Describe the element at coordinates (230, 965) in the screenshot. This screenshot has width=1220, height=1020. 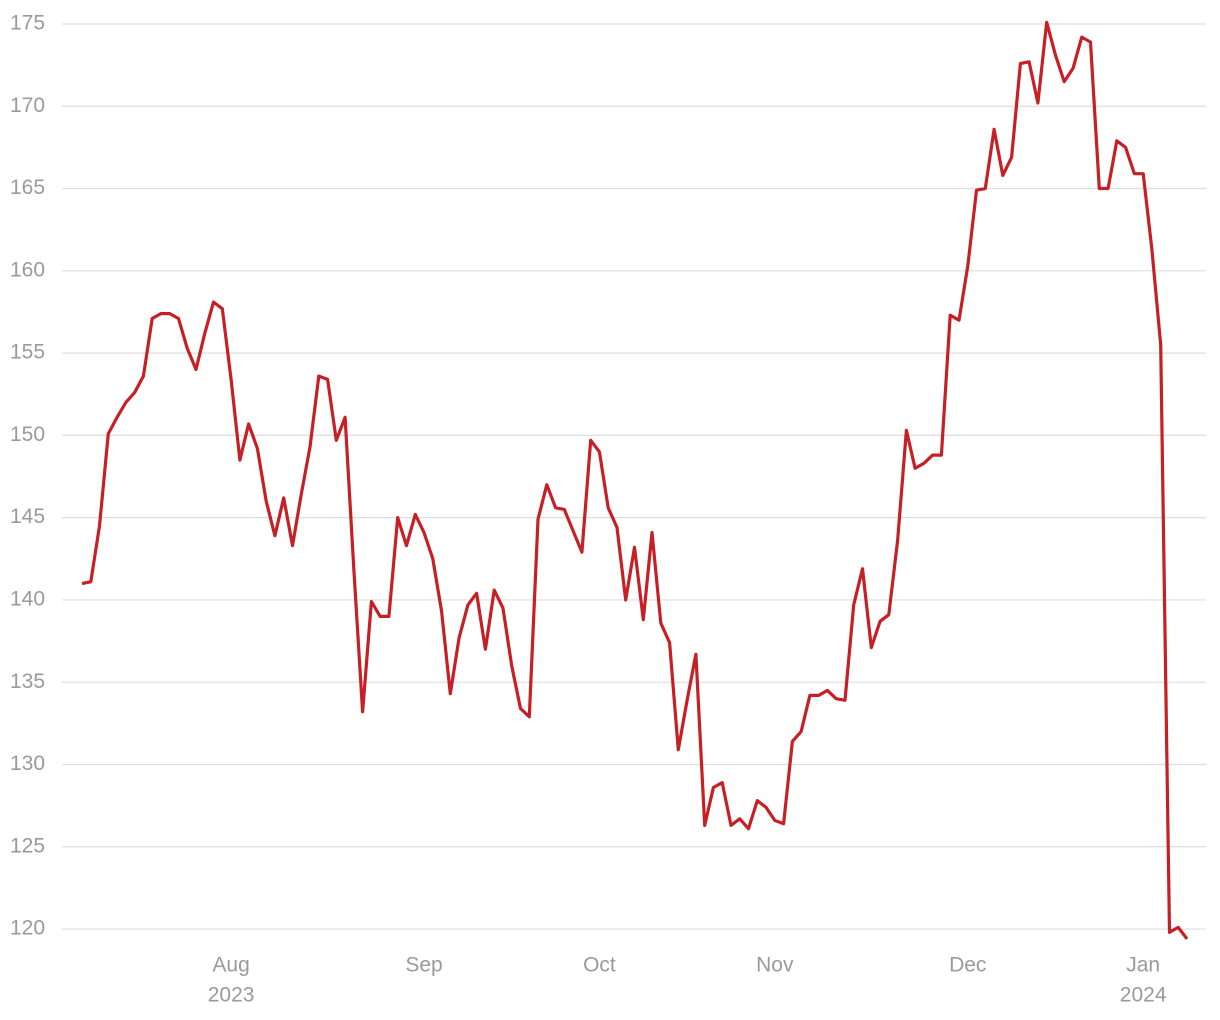
I see `x-tick-label: Aug` at that location.